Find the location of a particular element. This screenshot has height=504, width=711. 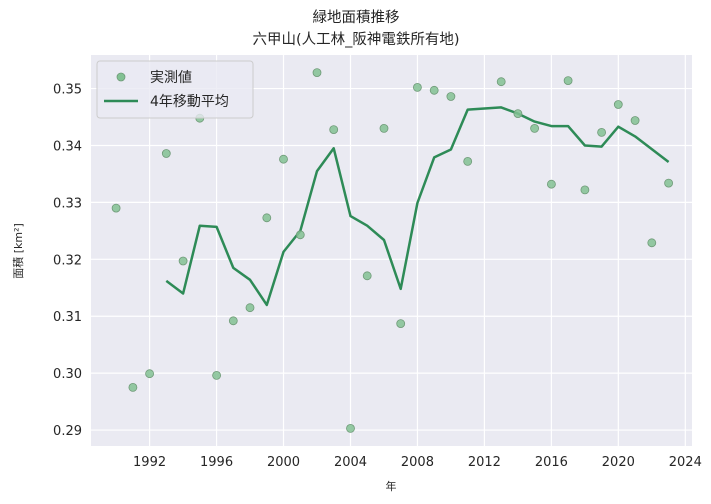

x-axis-ticks: 1992 1996 2000 2004 2008 2012 2016 2020 2024 is located at coordinates (417, 462).